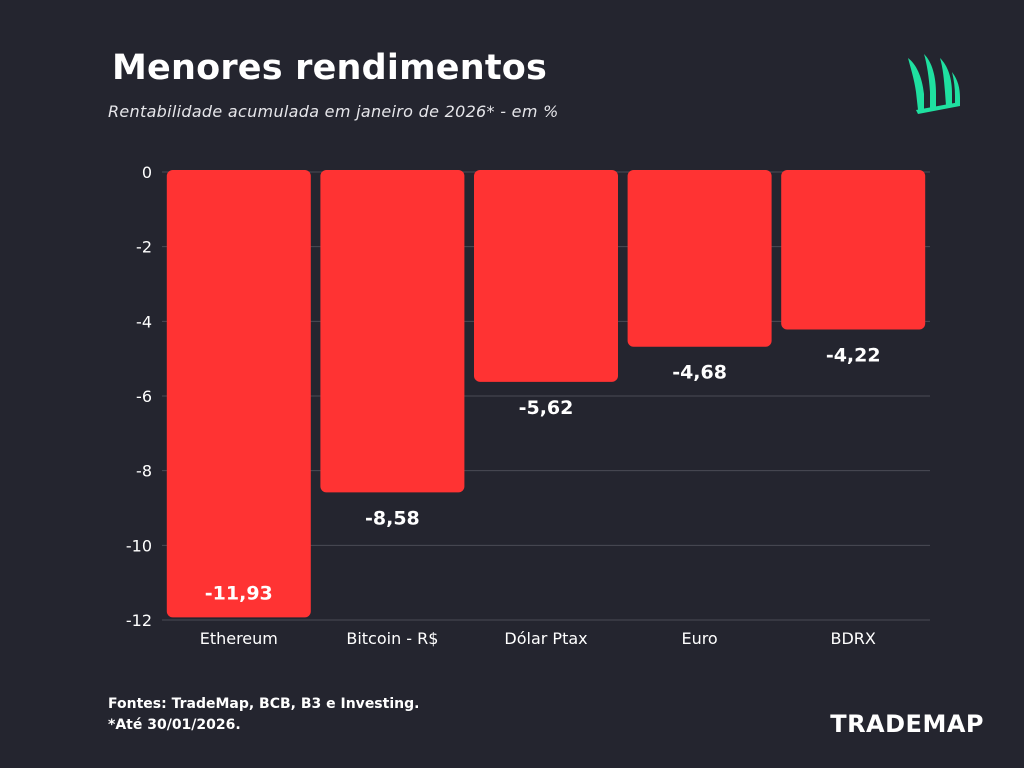  What do you see at coordinates (147, 172) in the screenshot?
I see `y-tick-label: 0` at bounding box center [147, 172].